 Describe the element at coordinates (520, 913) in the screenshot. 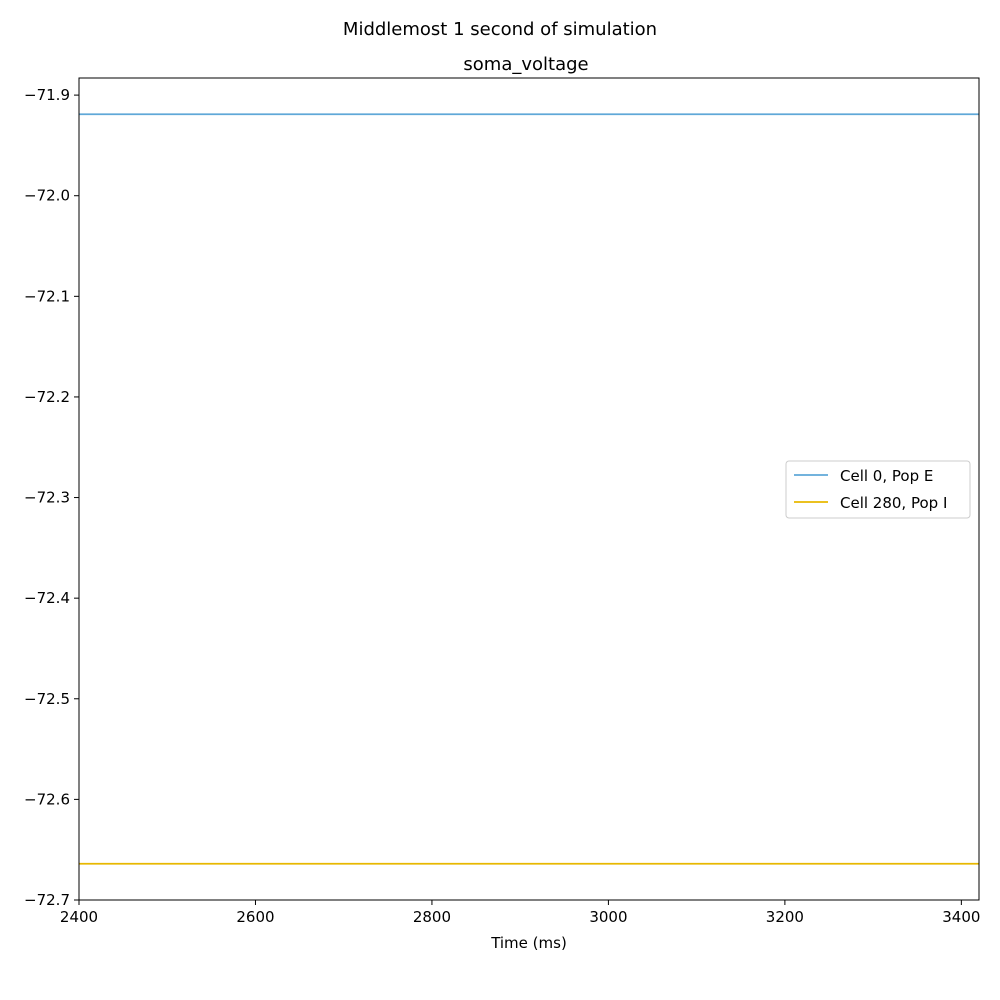

I see `x-axis-ticks: 2400 2600 2800 3000 3200 3400` at that location.